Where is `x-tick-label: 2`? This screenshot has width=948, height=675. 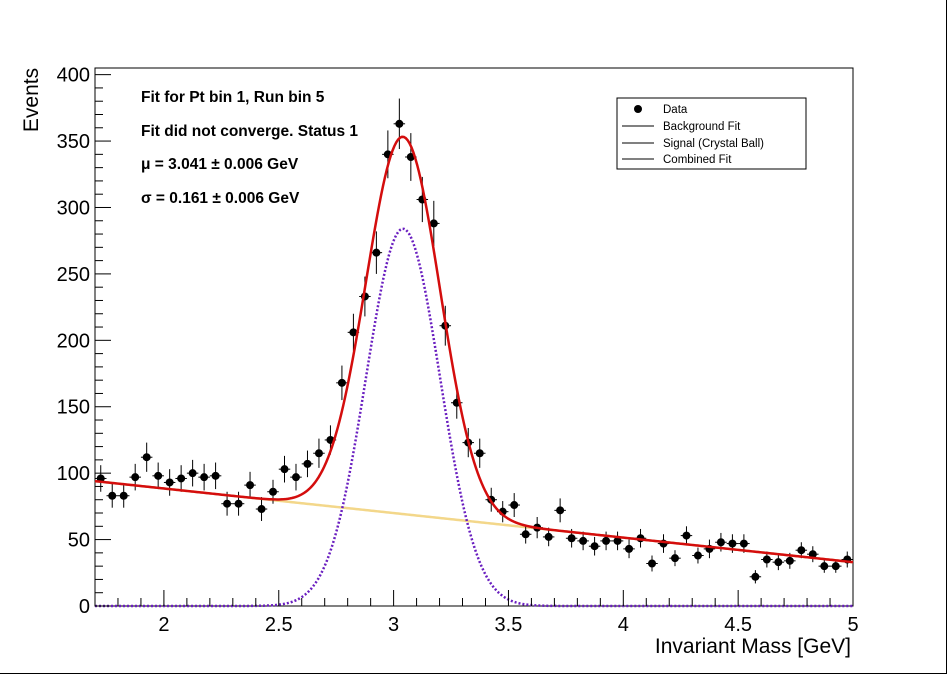
x-tick-label: 2 is located at coordinates (163, 625).